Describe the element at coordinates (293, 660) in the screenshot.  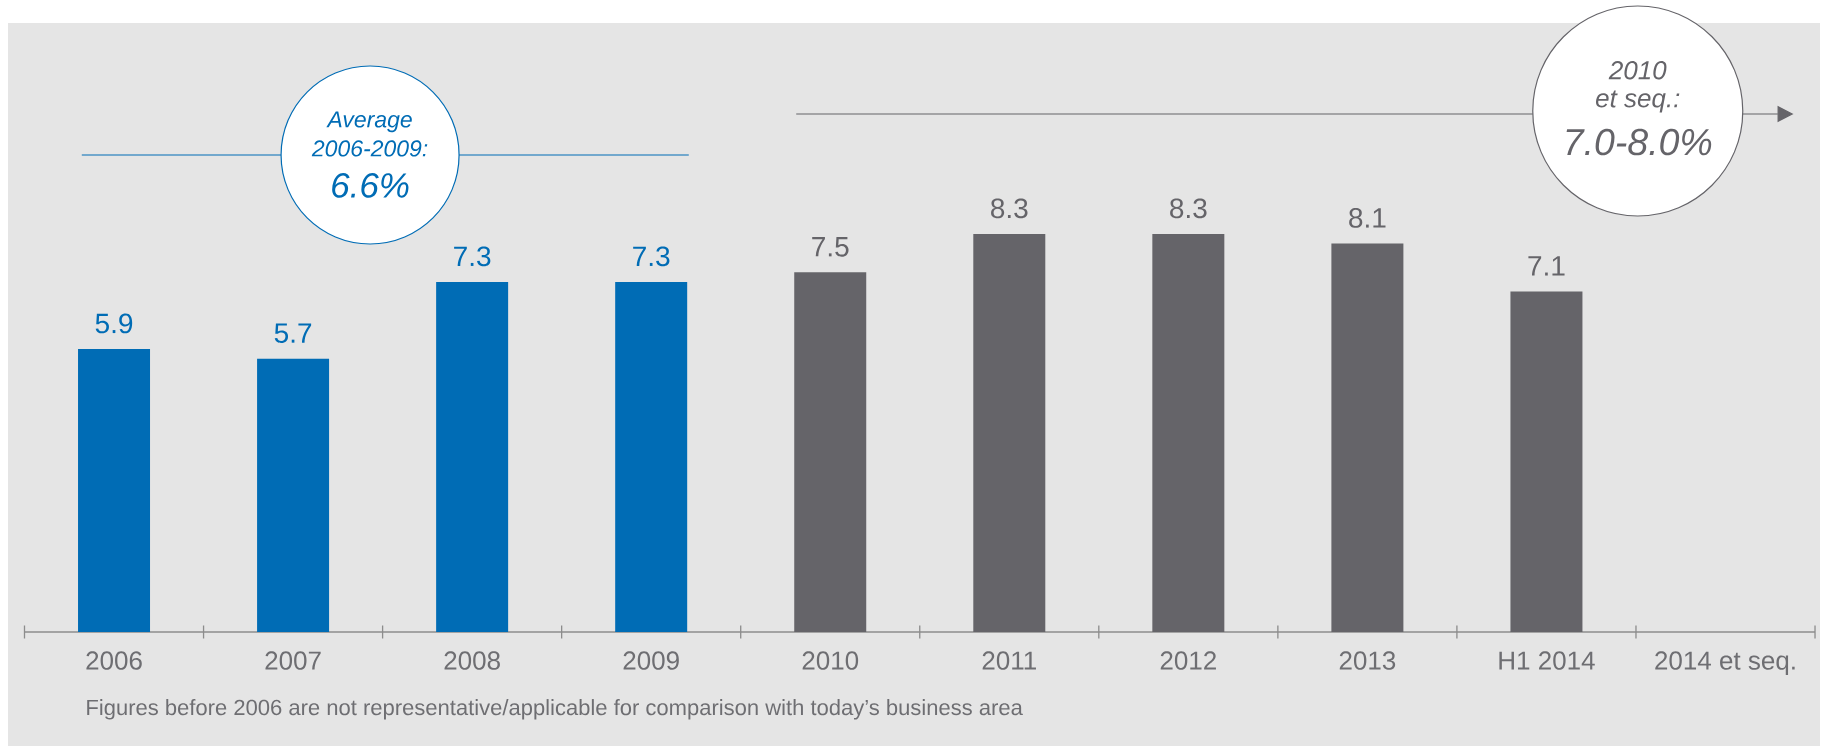
I see `x-tick-label: 2007` at that location.